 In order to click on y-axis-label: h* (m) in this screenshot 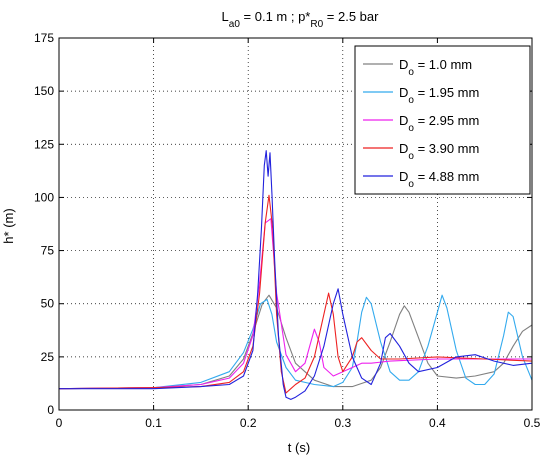, I will do `click(8, 225)`.